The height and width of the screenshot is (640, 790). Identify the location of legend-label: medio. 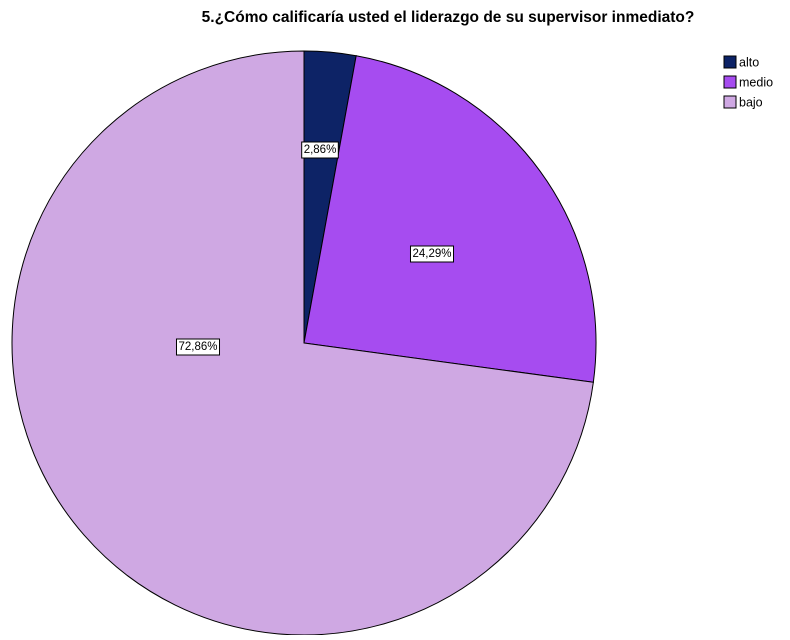
(756, 82).